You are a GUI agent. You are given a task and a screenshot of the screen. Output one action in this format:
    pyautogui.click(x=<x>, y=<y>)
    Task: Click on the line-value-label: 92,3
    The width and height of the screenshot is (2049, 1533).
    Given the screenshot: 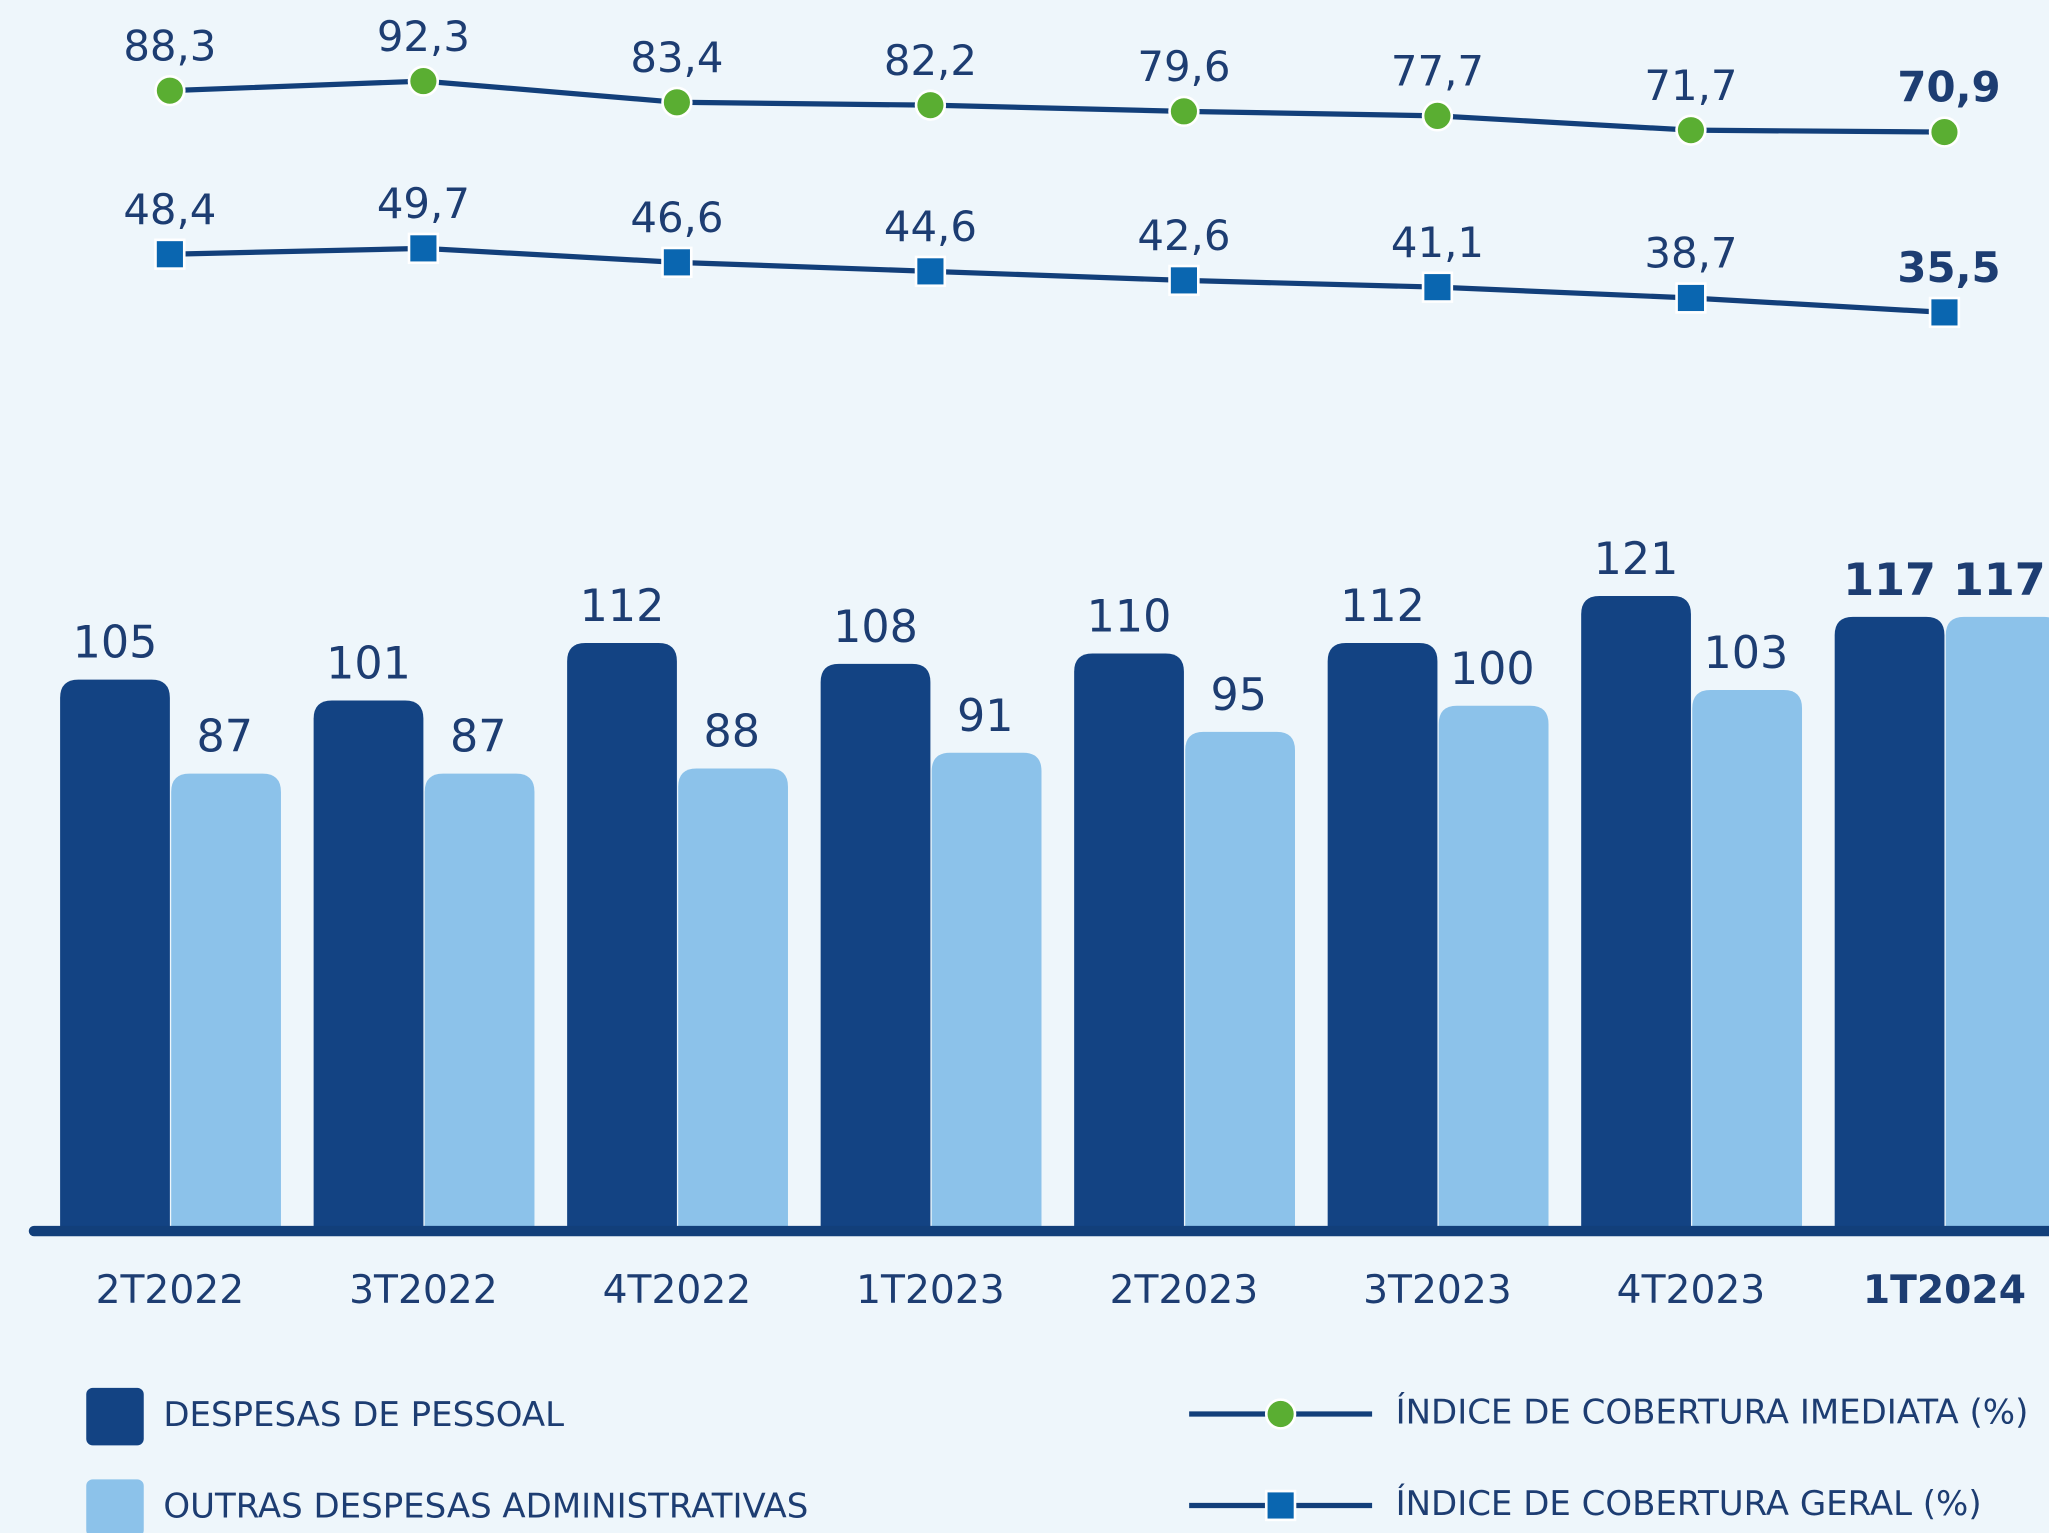 What is the action you would take?
    pyautogui.click(x=423, y=36)
    